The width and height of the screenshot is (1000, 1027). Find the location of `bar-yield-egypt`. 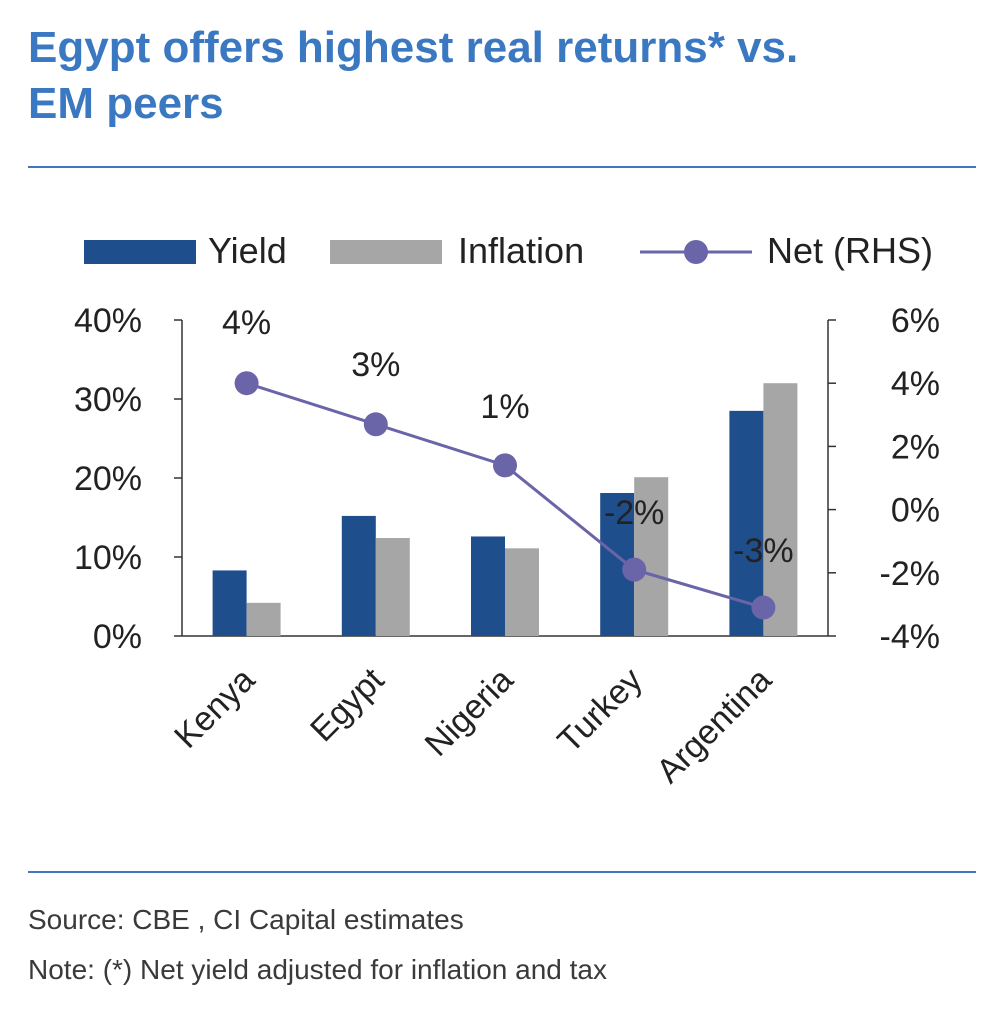

bar-yield-egypt is located at coordinates (358, 575).